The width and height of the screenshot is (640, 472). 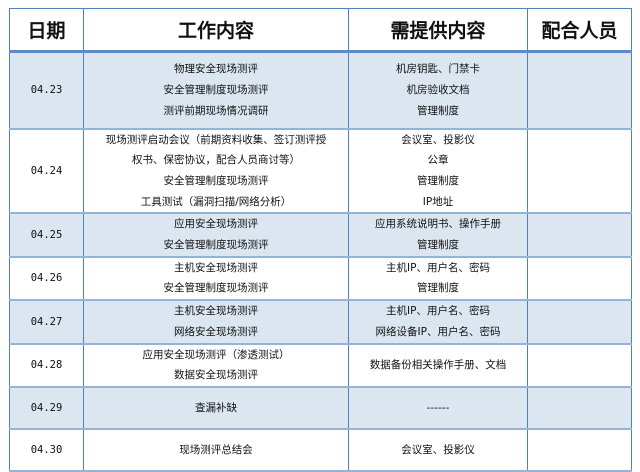 What do you see at coordinates (46, 450) in the screenshot?
I see `date-cell: 04.30` at bounding box center [46, 450].